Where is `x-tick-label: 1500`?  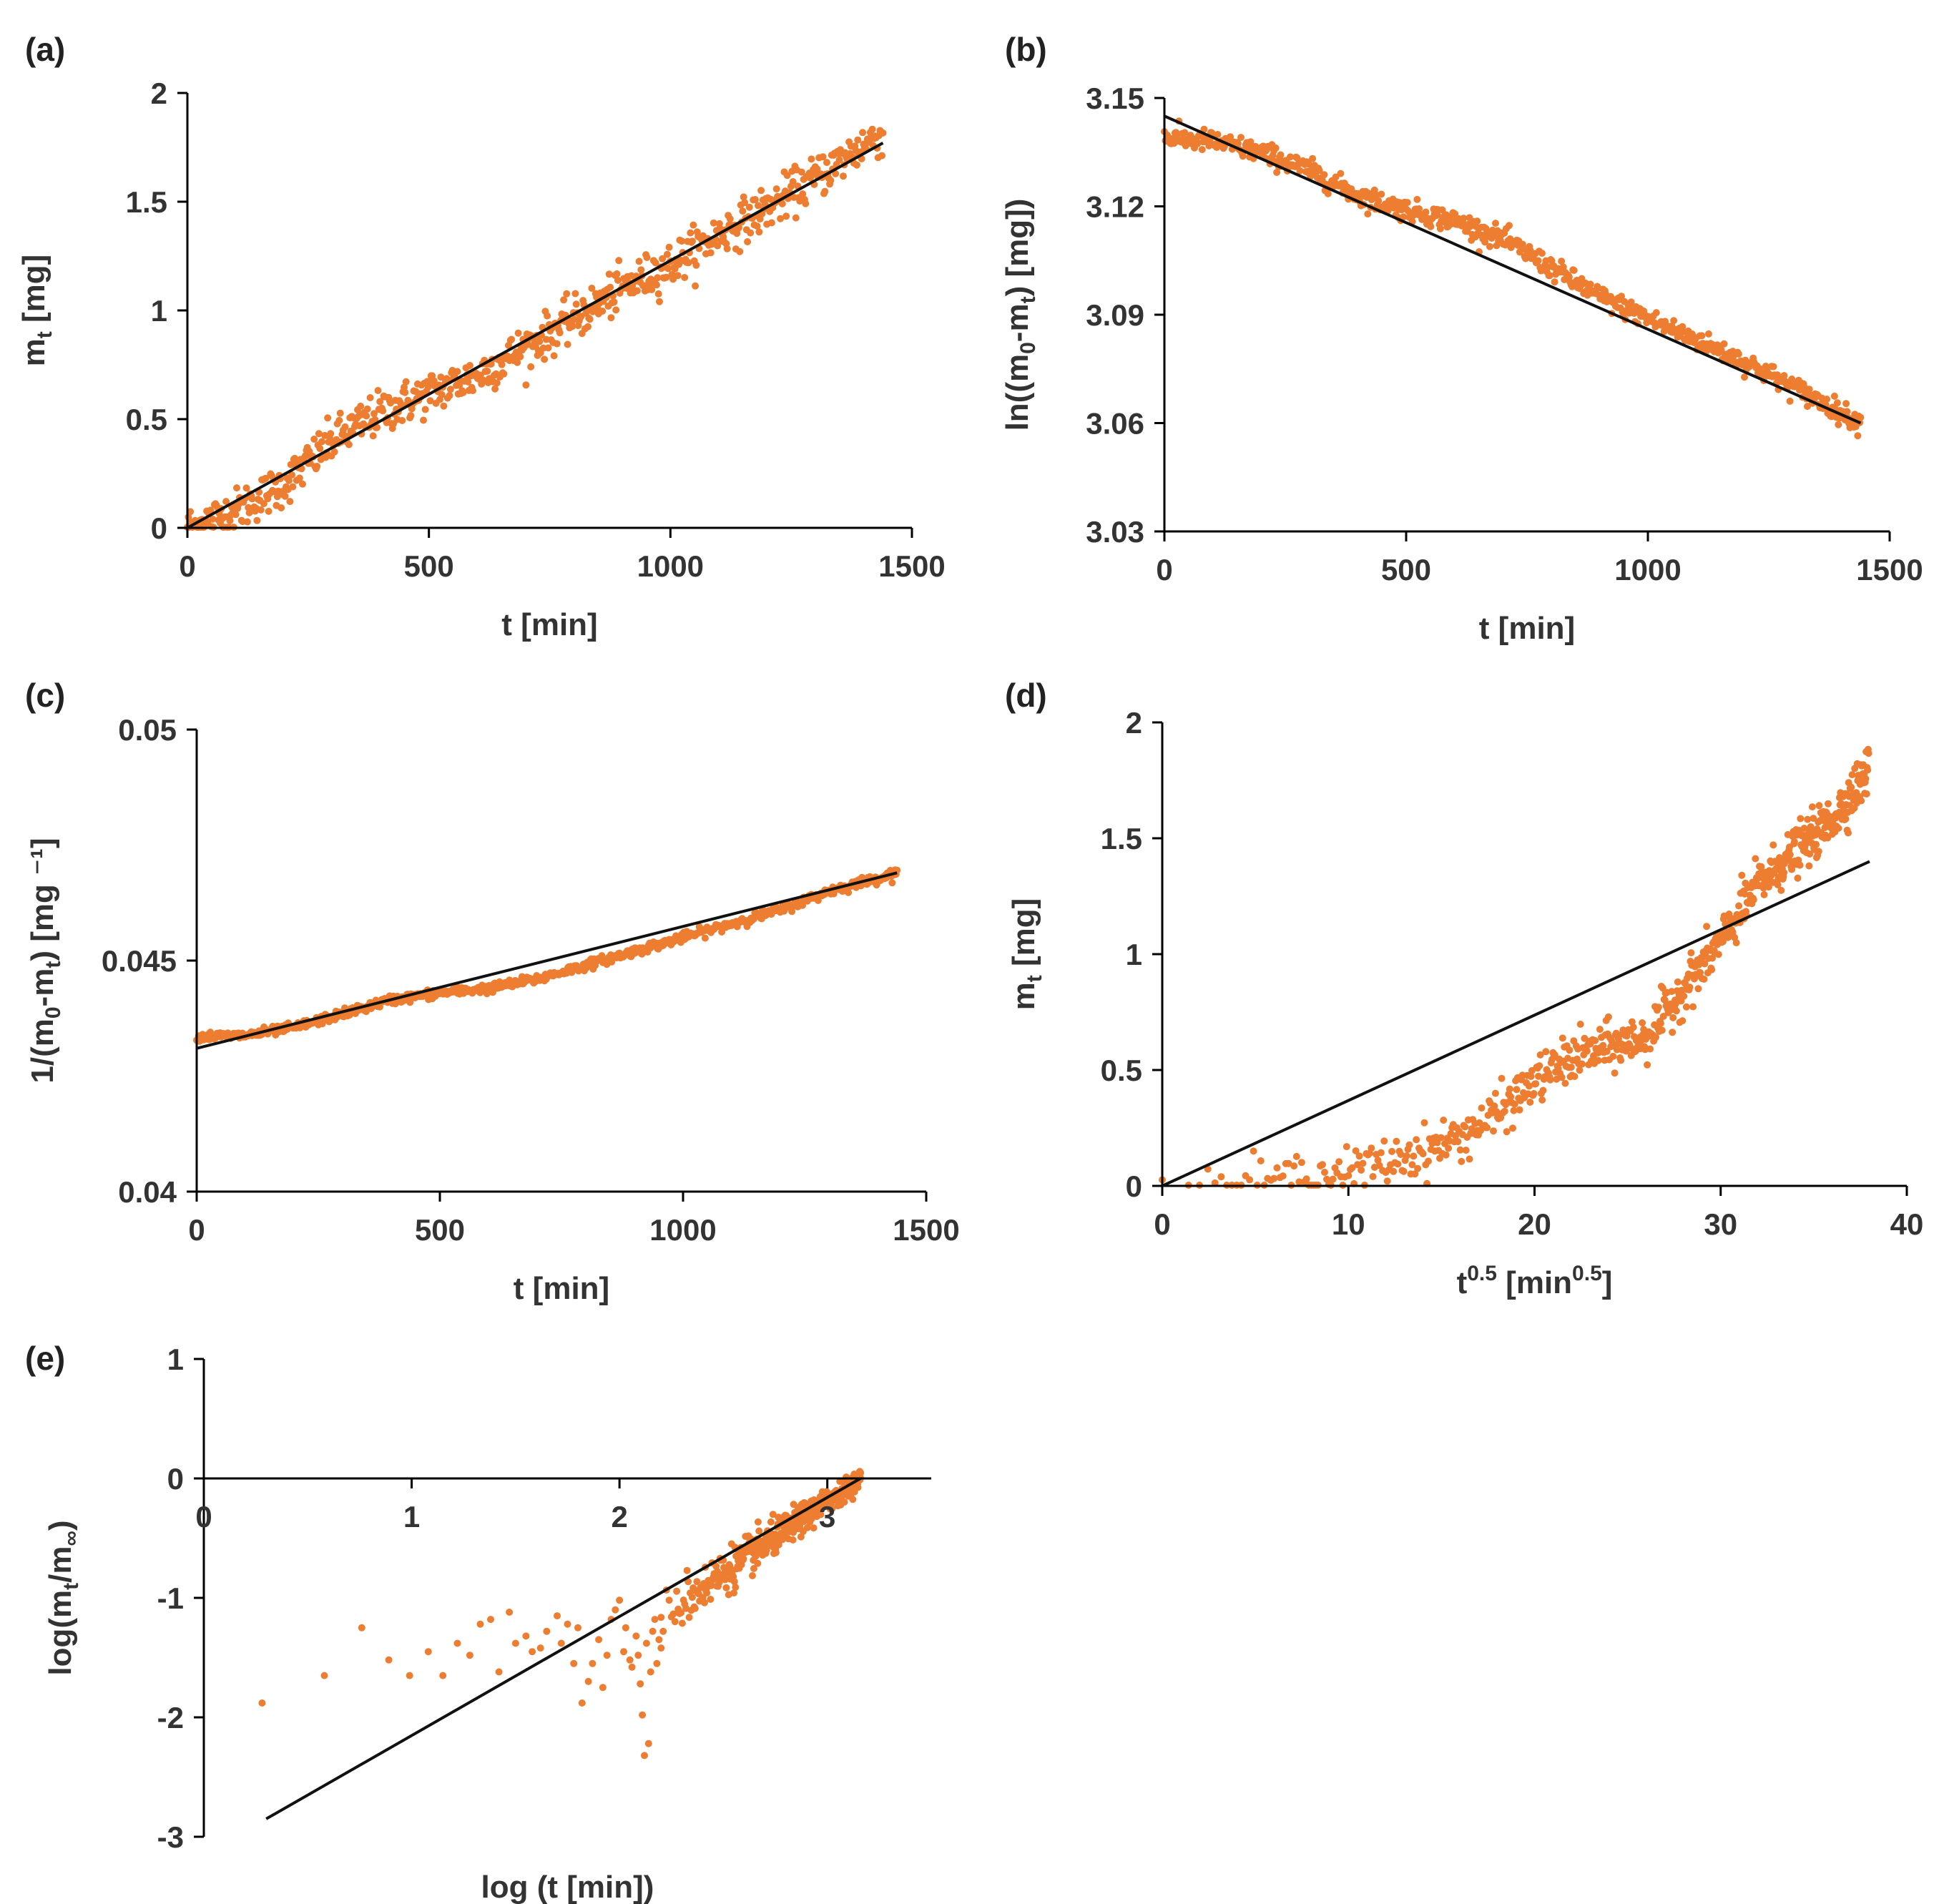
x-tick-label: 1500 is located at coordinates (911, 566).